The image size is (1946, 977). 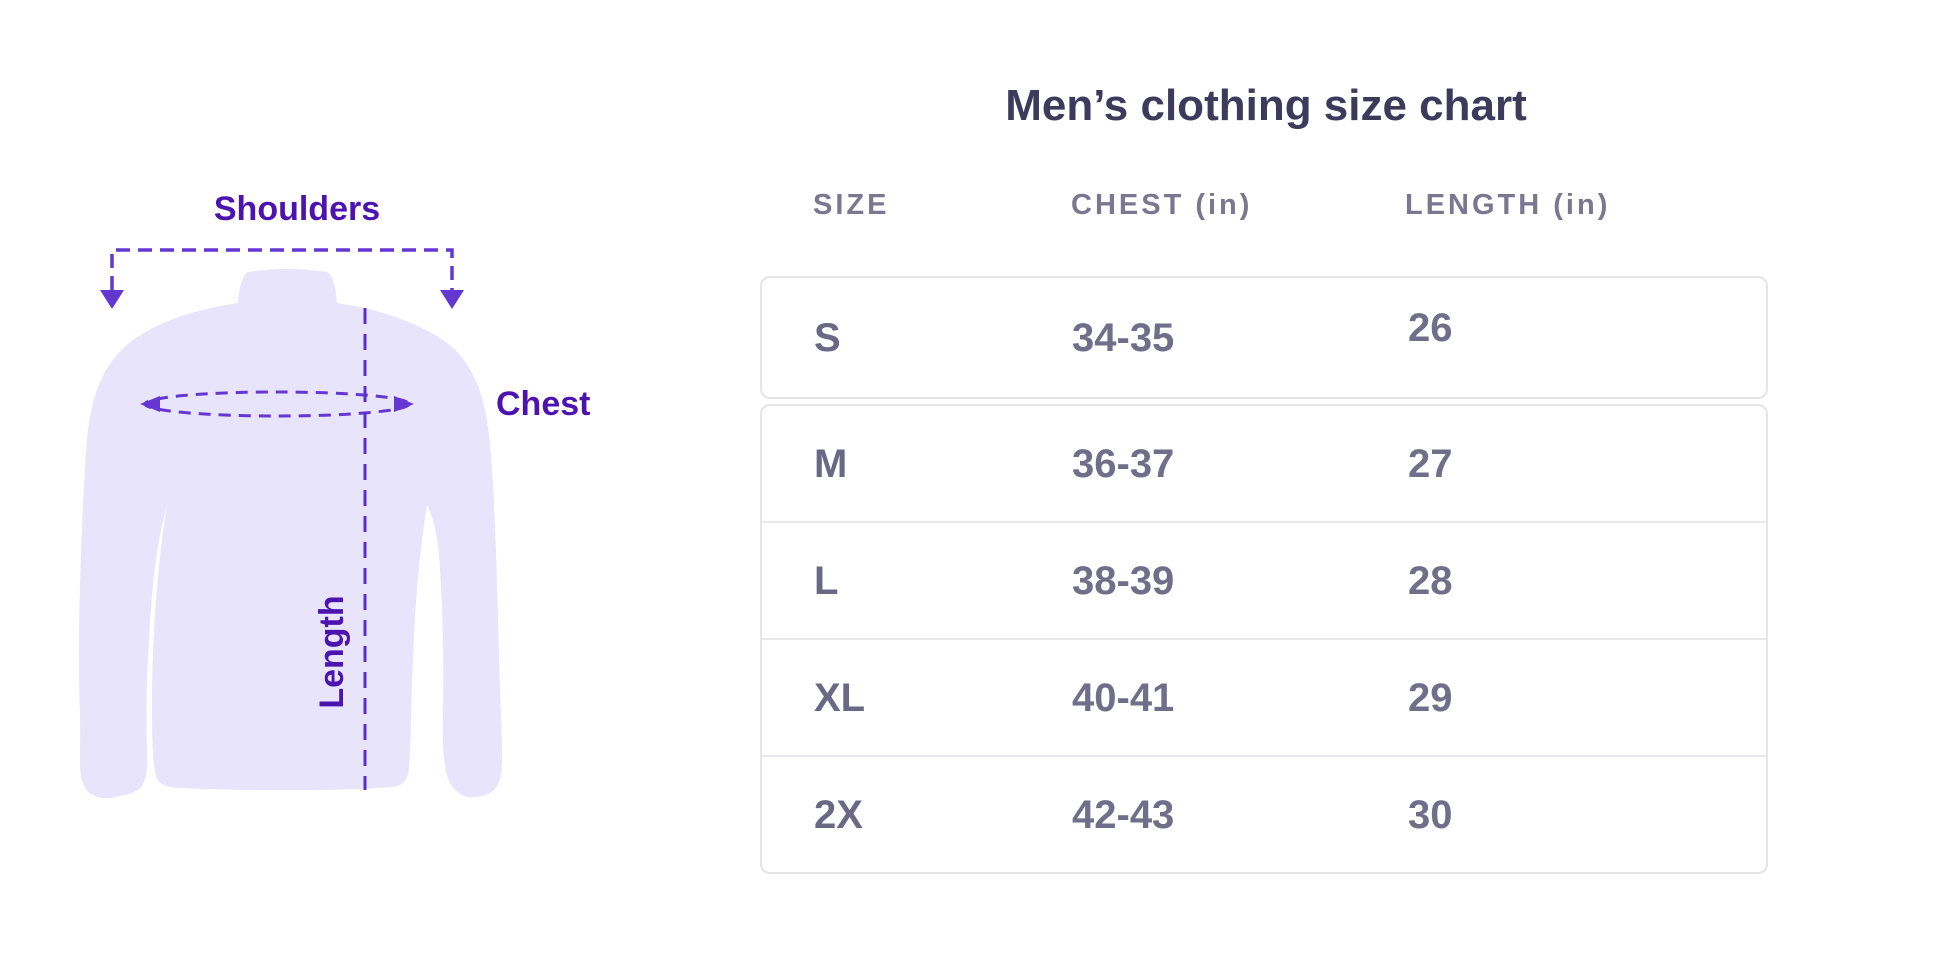 I want to click on chest-value: 38-39, so click(x=1123, y=580).